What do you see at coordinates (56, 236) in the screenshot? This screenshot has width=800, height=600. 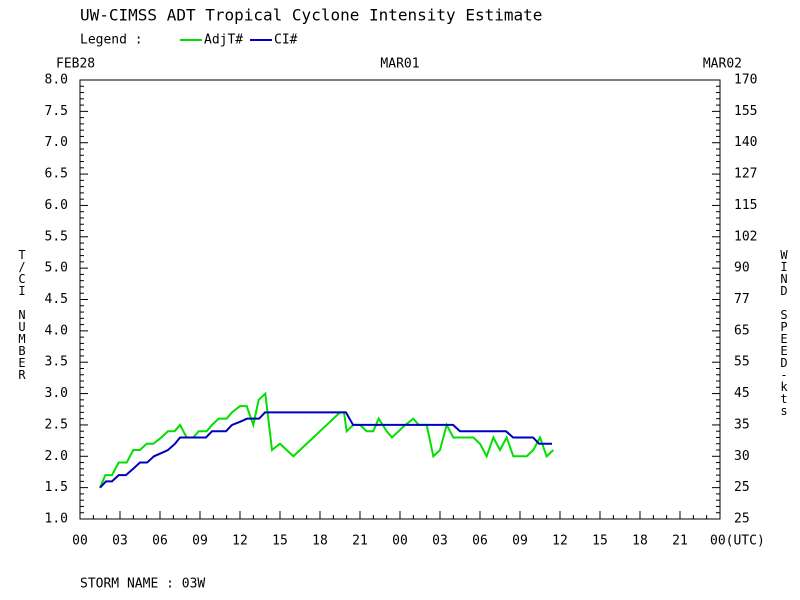 I see `y-tick-label: 5.5` at bounding box center [56, 236].